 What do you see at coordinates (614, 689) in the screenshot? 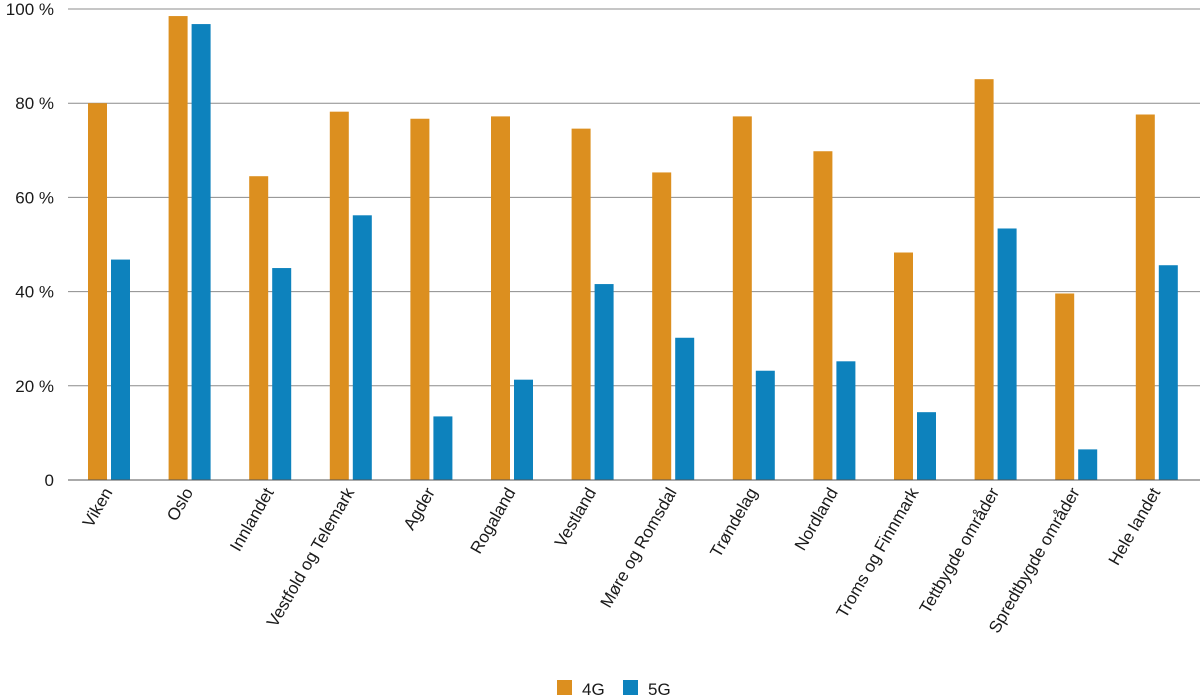
I see `legend: 4G 5G` at bounding box center [614, 689].